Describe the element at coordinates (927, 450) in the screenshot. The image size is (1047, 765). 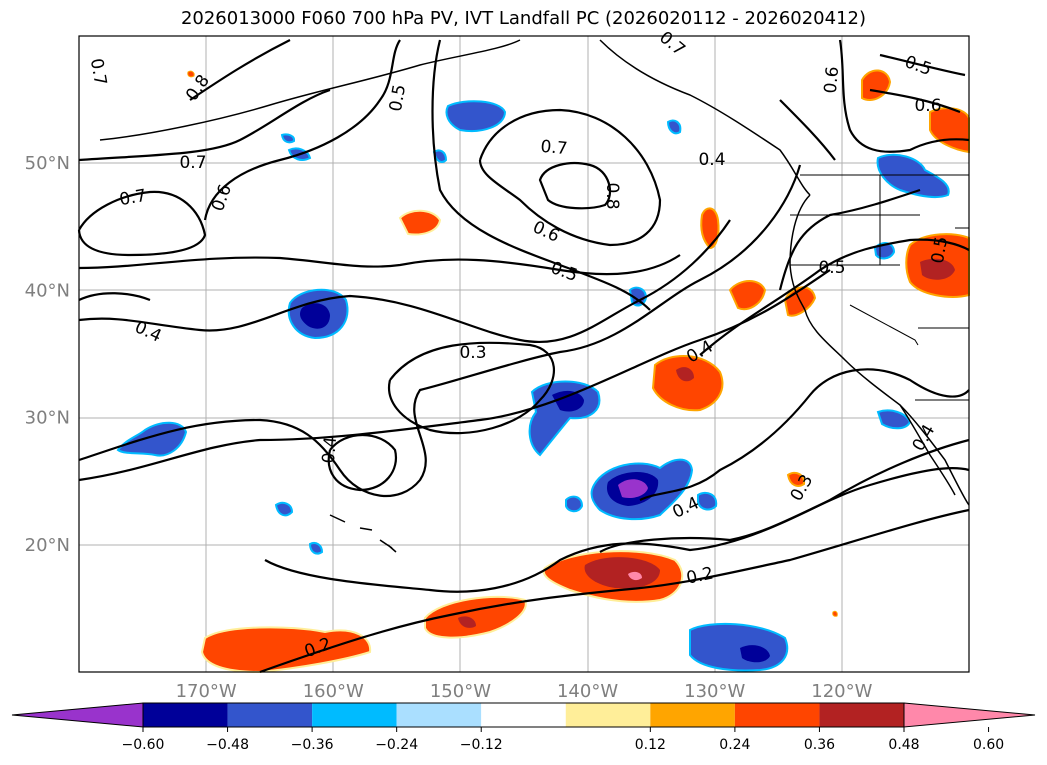
I see `baja-coast` at that location.